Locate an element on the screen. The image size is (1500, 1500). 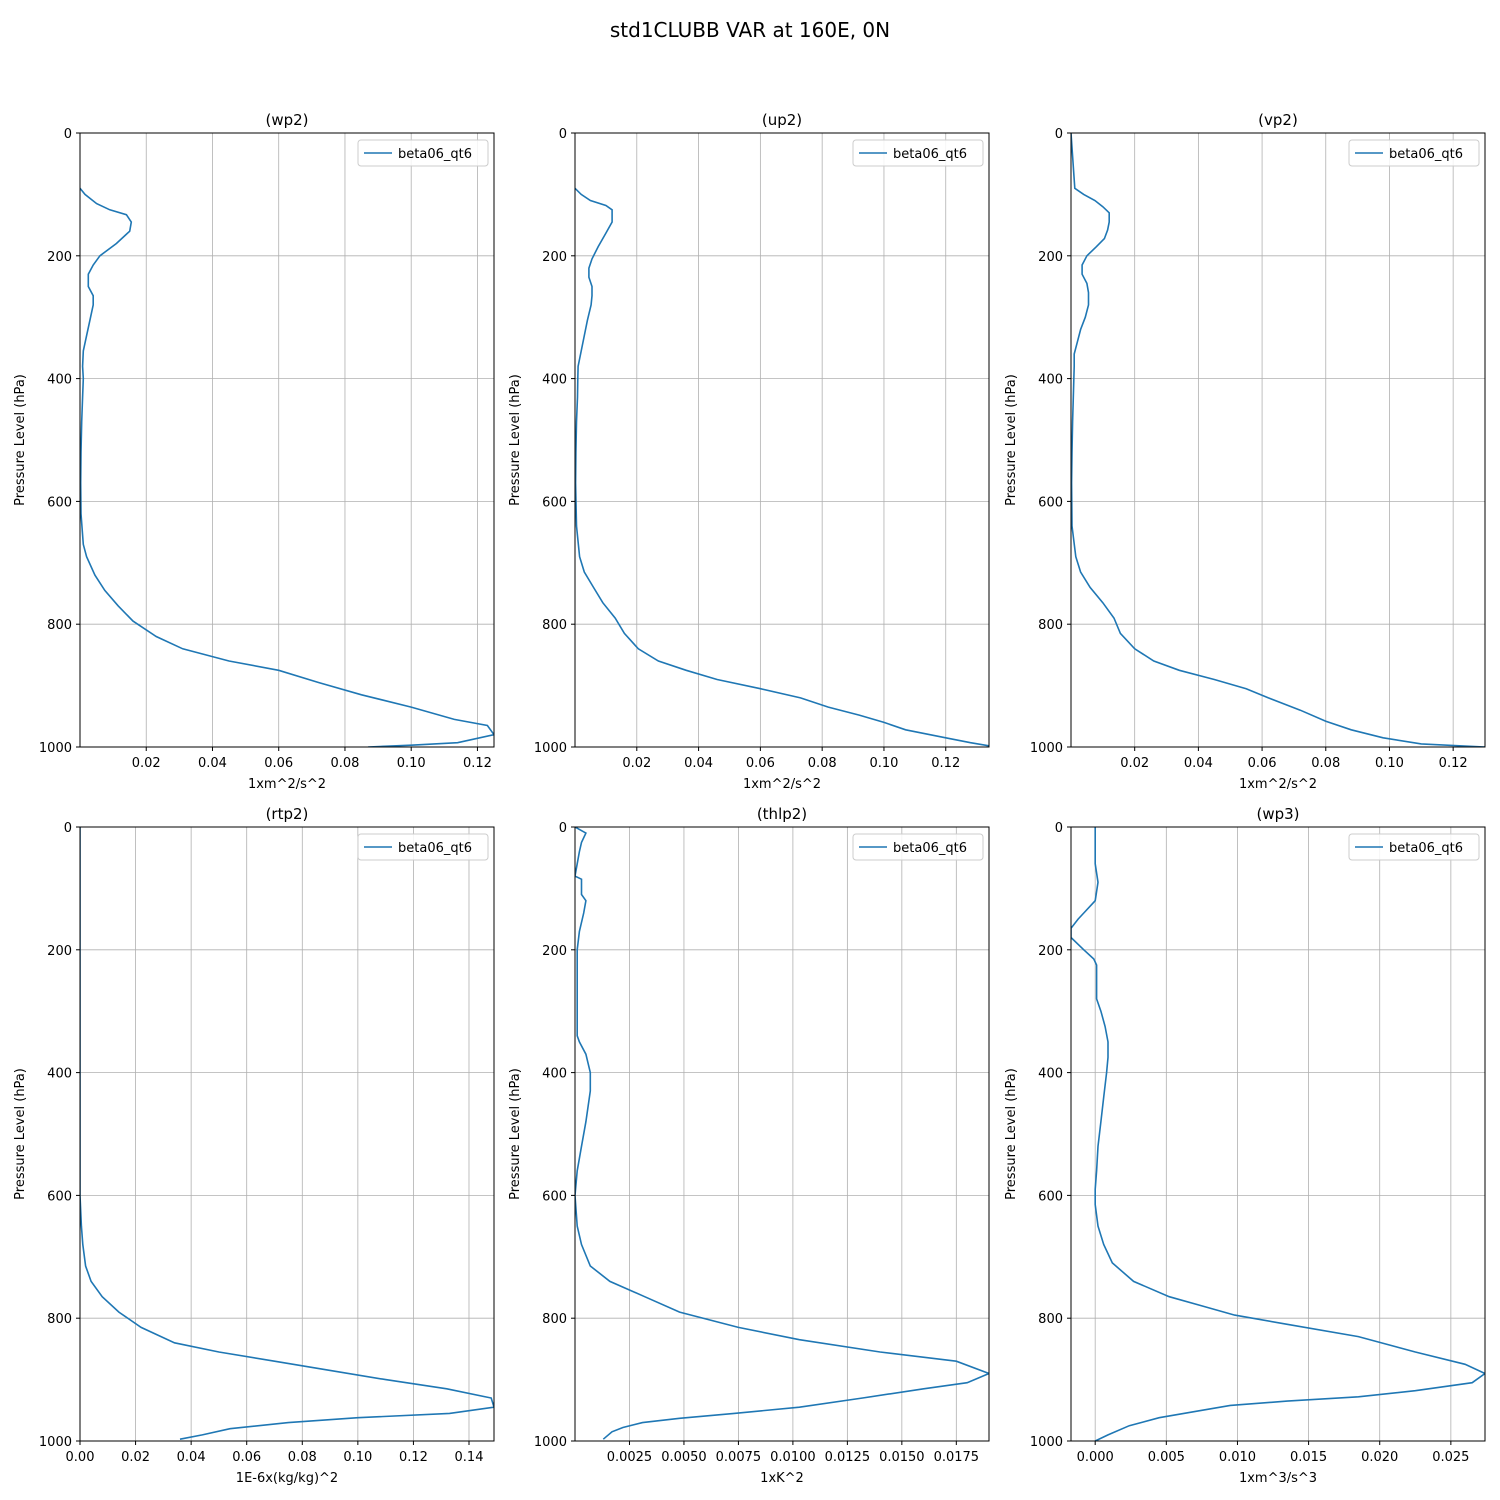
x-tick-label: 0.015 is located at coordinates (1308, 1457).